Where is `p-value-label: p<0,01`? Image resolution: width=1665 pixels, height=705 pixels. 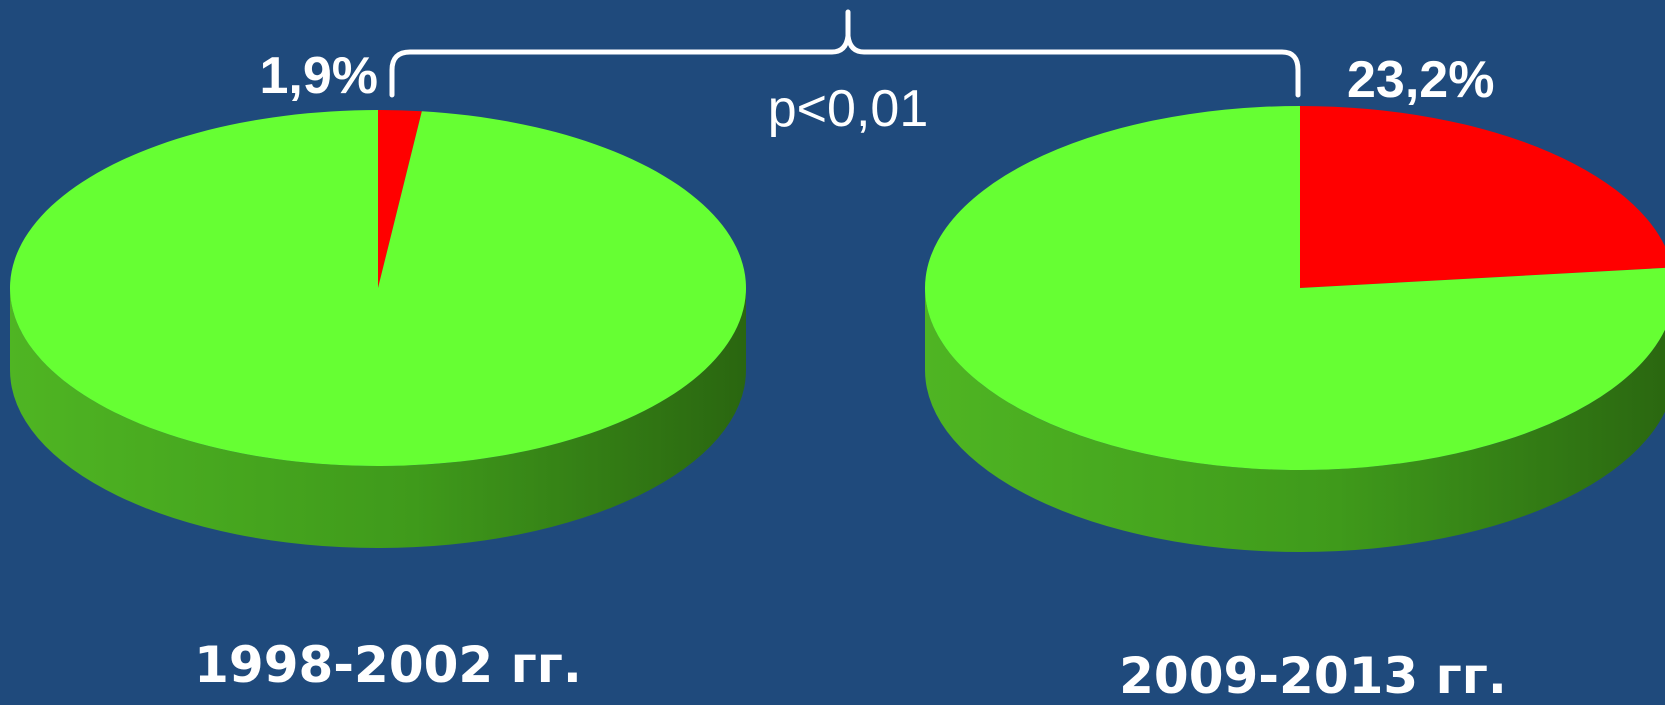
p-value-label: p<0,01 is located at coordinates (848, 109).